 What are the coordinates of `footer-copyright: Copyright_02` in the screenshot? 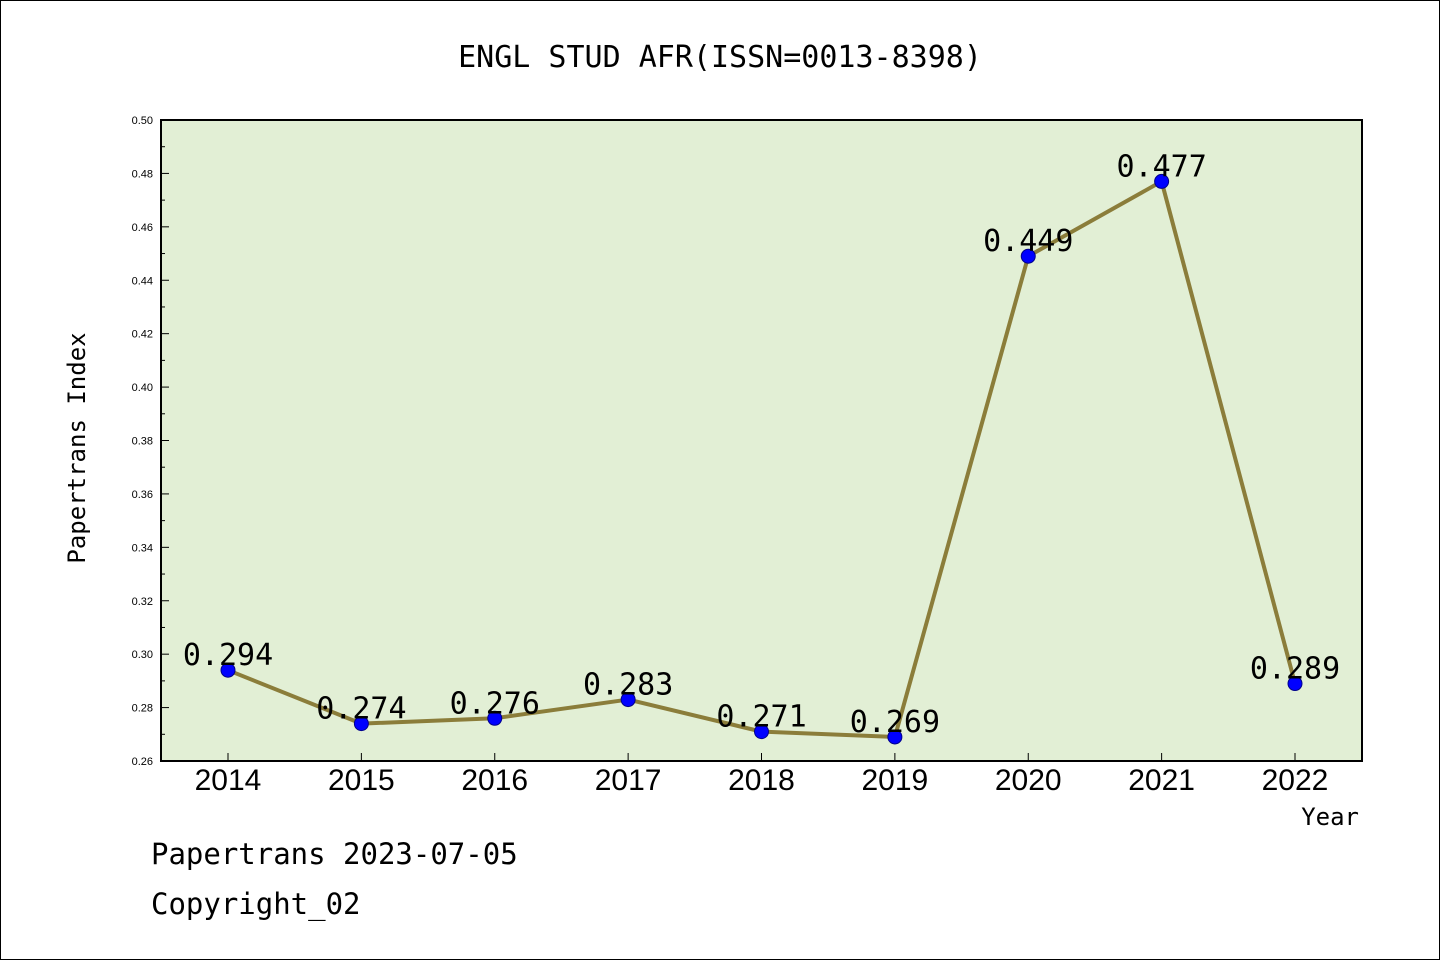 It's located at (256, 904).